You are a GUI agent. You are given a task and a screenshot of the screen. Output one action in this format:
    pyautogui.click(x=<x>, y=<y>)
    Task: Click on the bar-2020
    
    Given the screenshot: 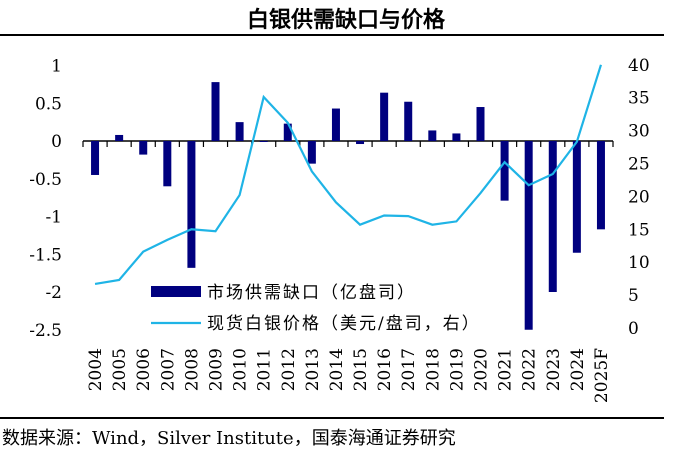 What is the action you would take?
    pyautogui.click(x=480, y=124)
    